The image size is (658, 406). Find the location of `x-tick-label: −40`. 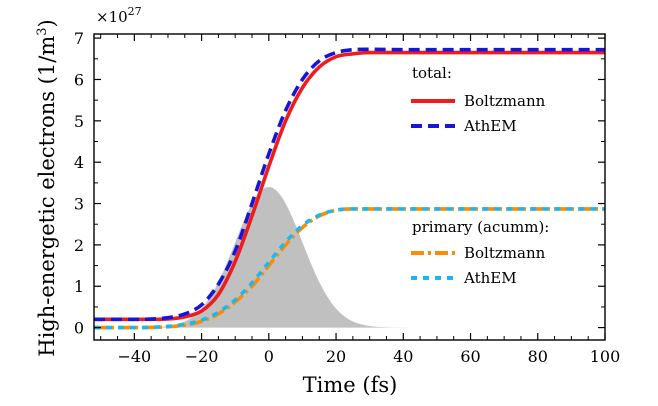

x-tick-label: −40 is located at coordinates (134, 356).